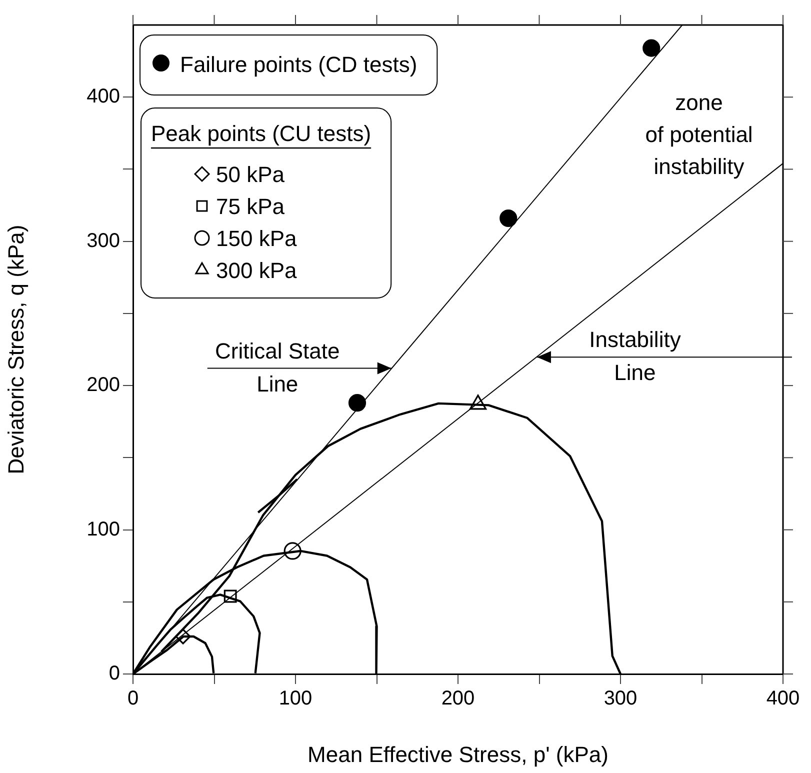  I want to click on x-tick-label: 100, so click(295, 699).